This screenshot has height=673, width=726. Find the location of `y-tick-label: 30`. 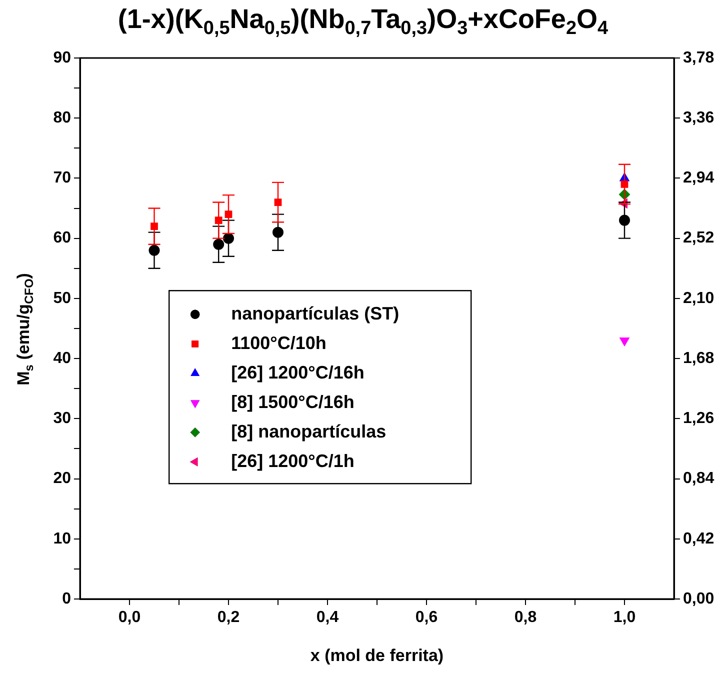

y-tick-label: 30 is located at coordinates (62, 419).